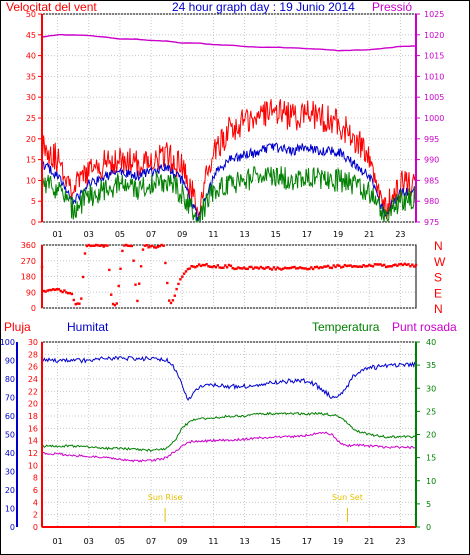  I want to click on temperature-tick-label: 40, so click(431, 342).